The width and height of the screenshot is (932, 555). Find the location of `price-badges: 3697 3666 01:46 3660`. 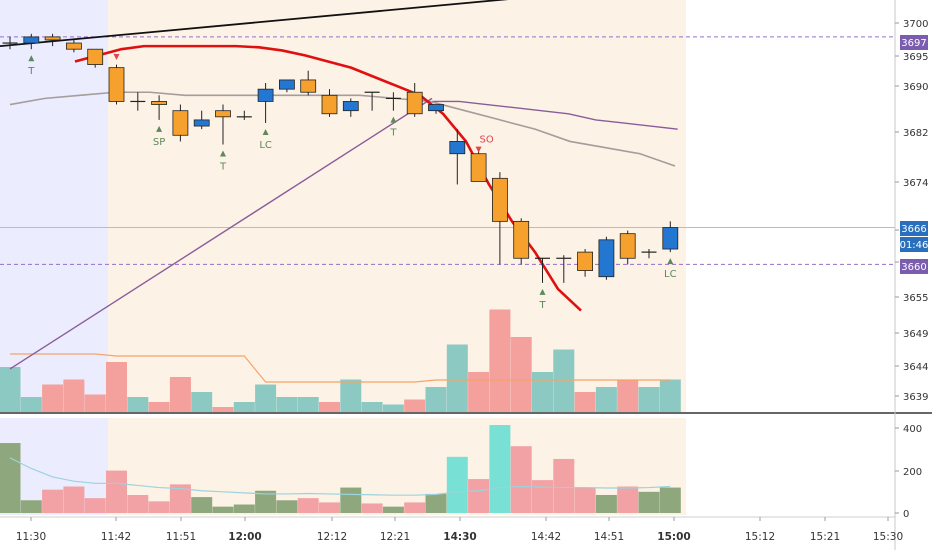

price-badges: 3697 3666 01:46 3660 is located at coordinates (914, 154).